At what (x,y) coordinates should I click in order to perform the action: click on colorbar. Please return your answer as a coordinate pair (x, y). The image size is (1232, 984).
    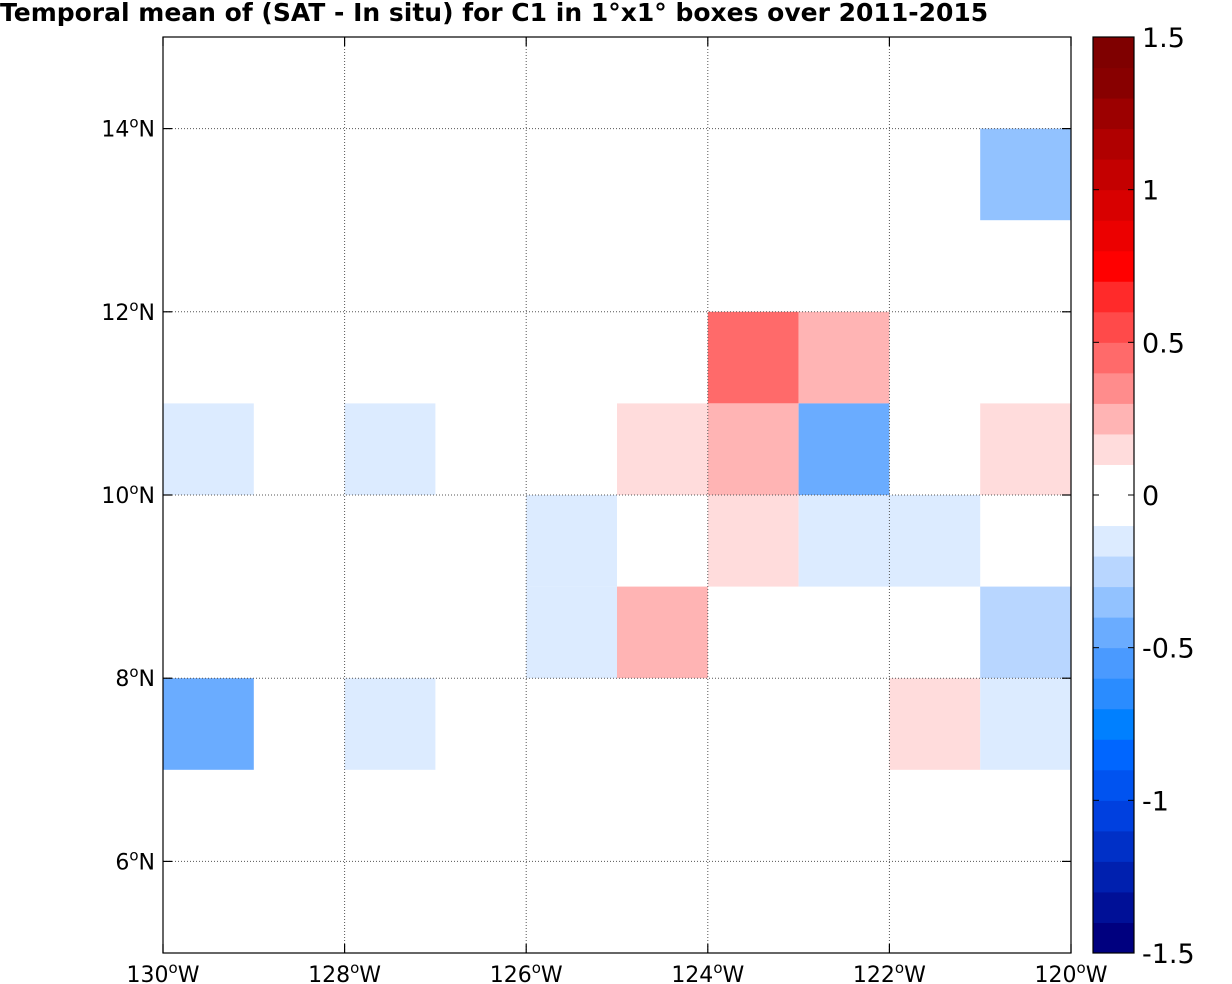
    Looking at the image, I should click on (1113, 495).